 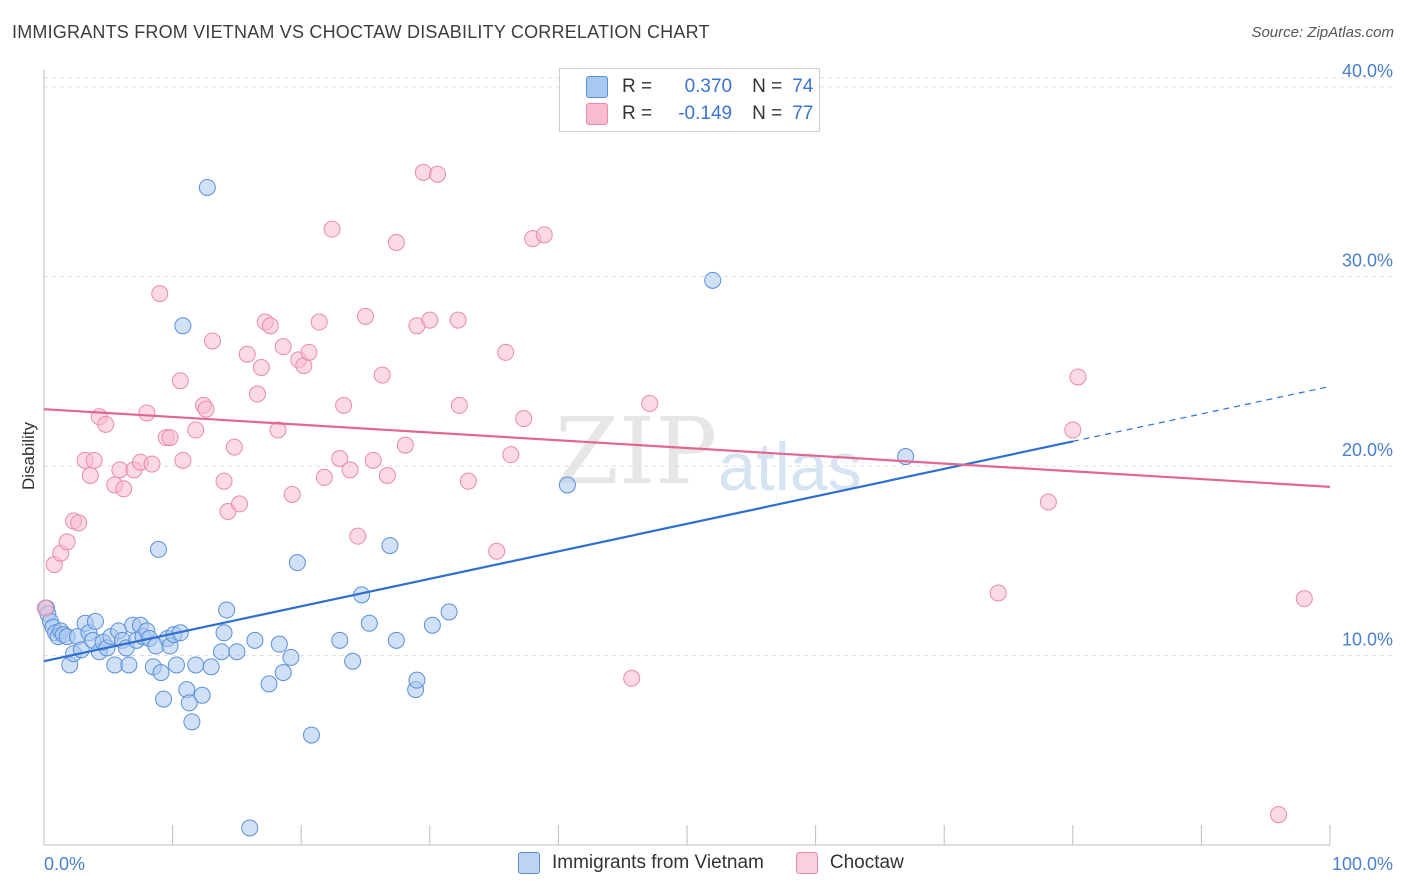 What do you see at coordinates (849, 863) in the screenshot?
I see `legend-item-choctaw: Choctaw` at bounding box center [849, 863].